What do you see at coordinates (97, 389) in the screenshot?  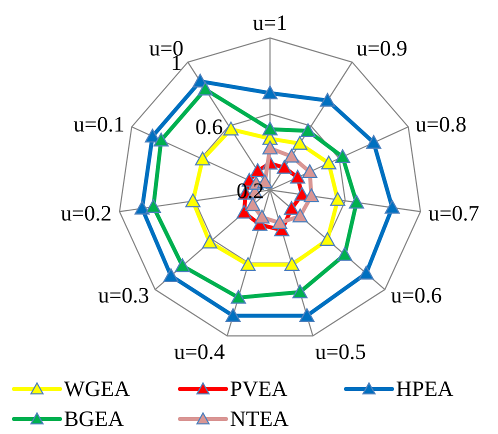 I see `legend-label: WGEA` at bounding box center [97, 389].